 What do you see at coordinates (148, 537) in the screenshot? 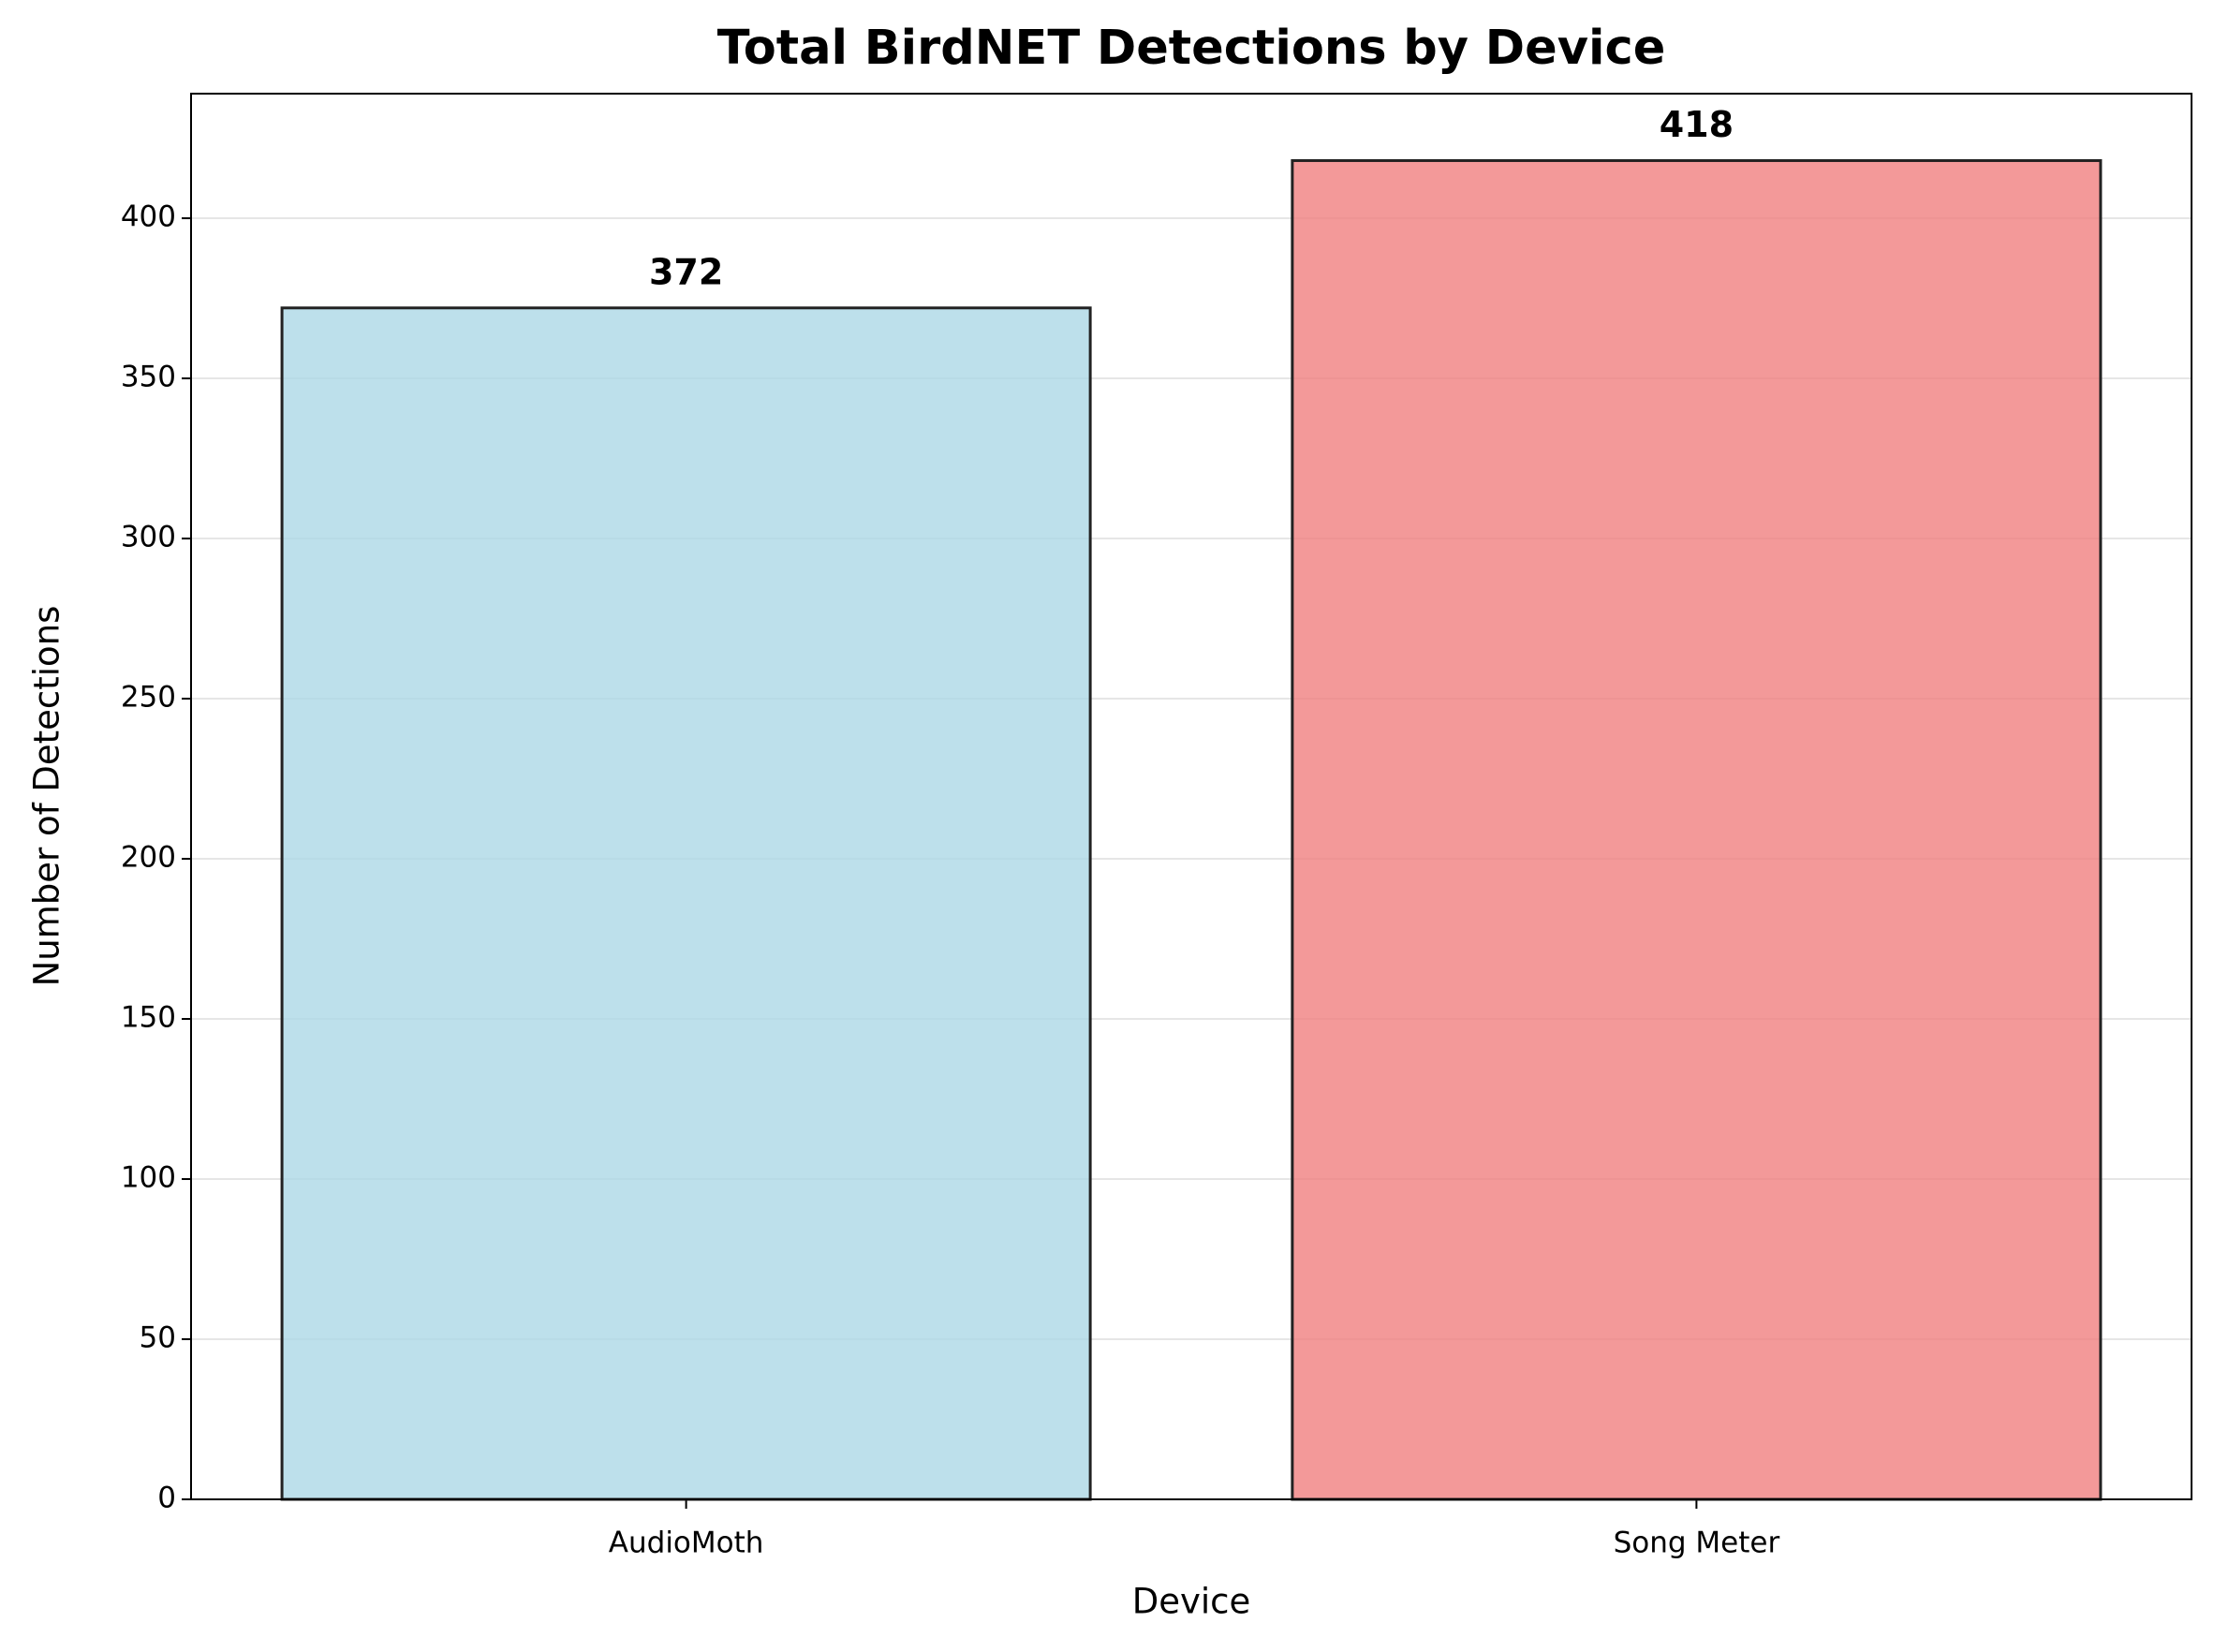
I see `y-tick-label: 300` at bounding box center [148, 537].